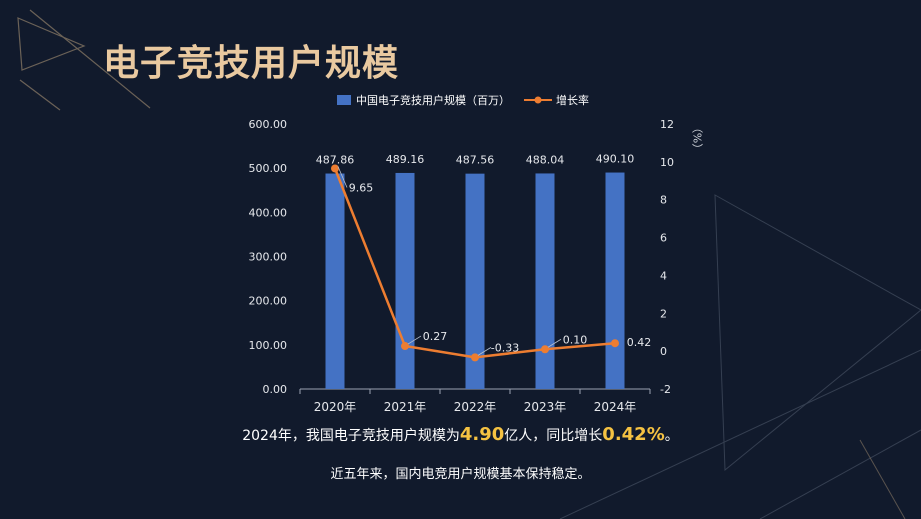 Image resolution: width=921 pixels, height=519 pixels. I want to click on summary-text: 2024年，我国电子竞技用户规模为4.90亿人，同比增长0.42%。, so click(460, 434).